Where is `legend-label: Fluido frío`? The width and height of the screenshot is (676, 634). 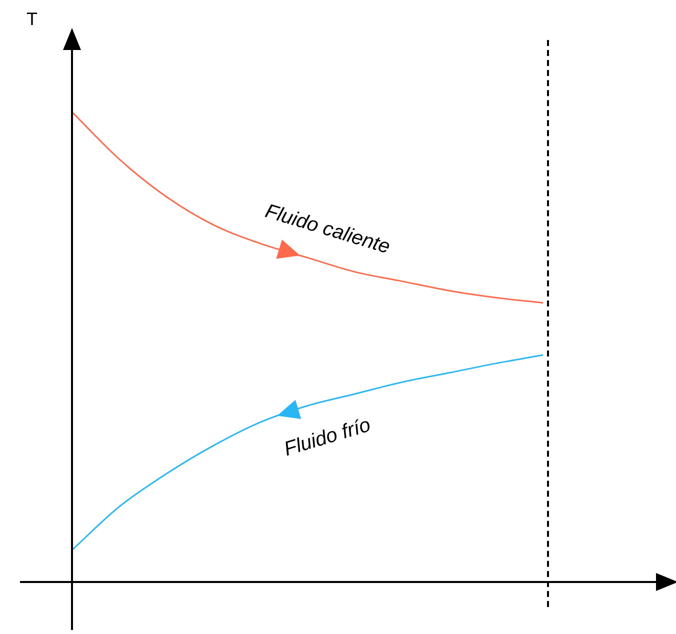 legend-label: Fluido frío is located at coordinates (328, 437).